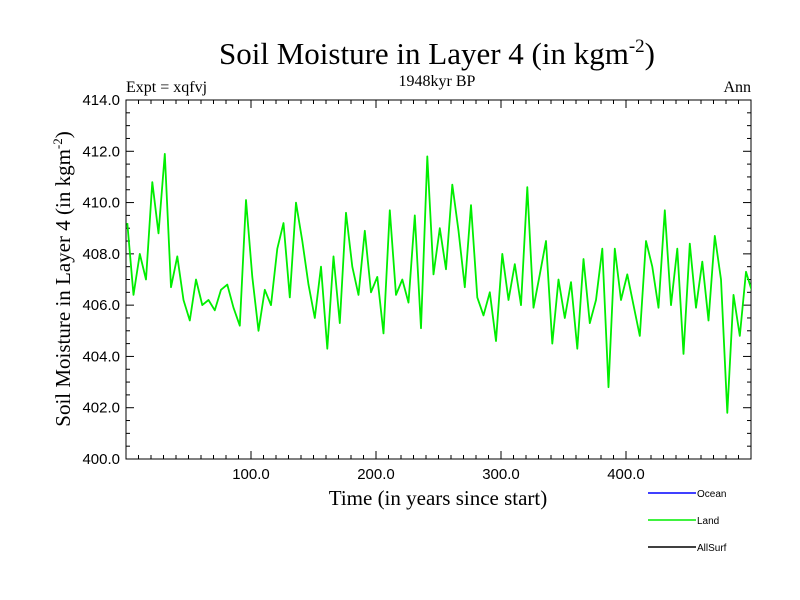 The height and width of the screenshot is (600, 800). I want to click on y-tick-label: 408.0, so click(101, 254).